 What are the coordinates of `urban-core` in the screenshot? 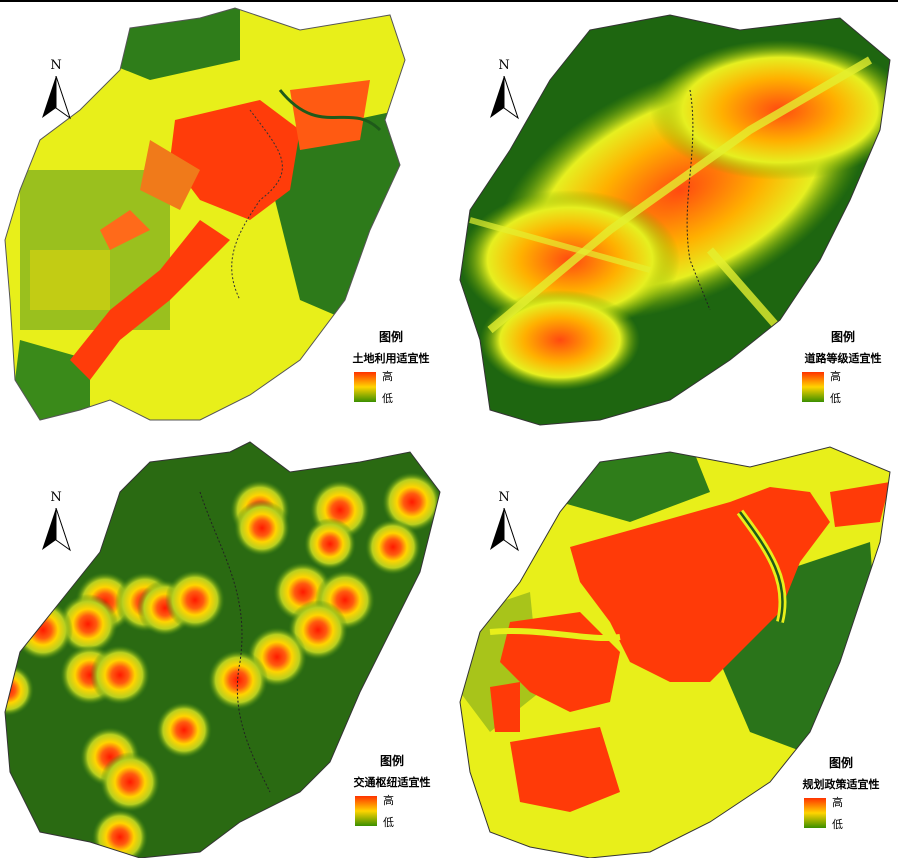 It's located at (235, 160).